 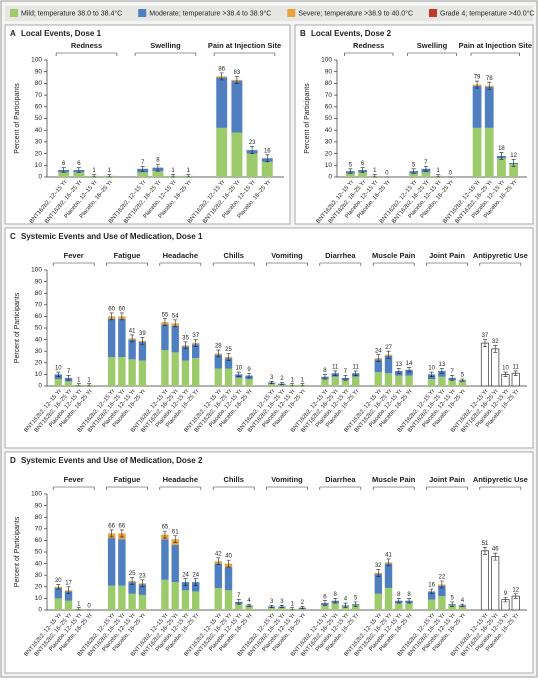 I want to click on group-label: Pain at Injection Site, so click(x=495, y=45).